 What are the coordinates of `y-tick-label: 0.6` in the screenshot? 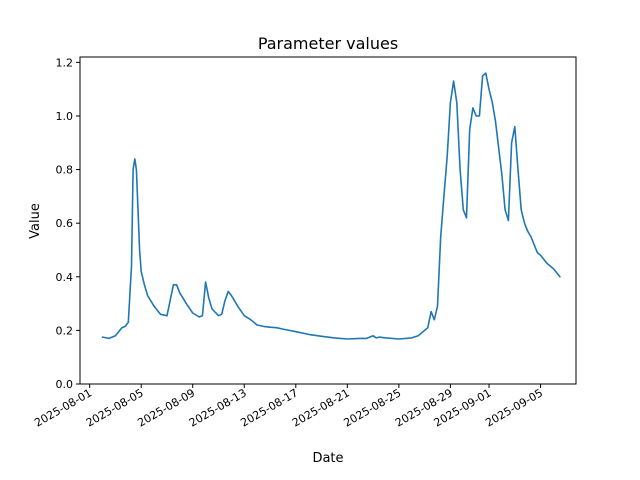 It's located at (65, 223).